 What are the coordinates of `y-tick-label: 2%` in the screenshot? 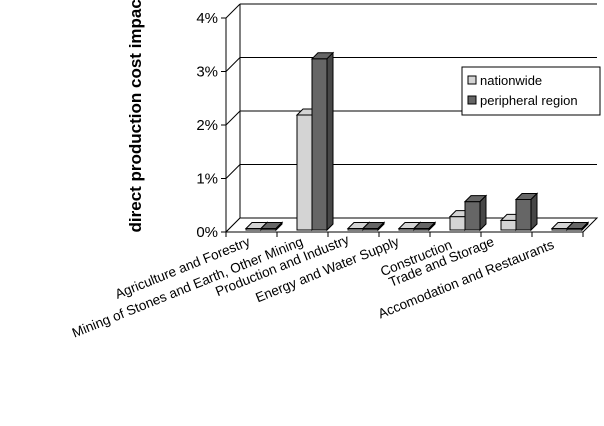 It's located at (207, 125).